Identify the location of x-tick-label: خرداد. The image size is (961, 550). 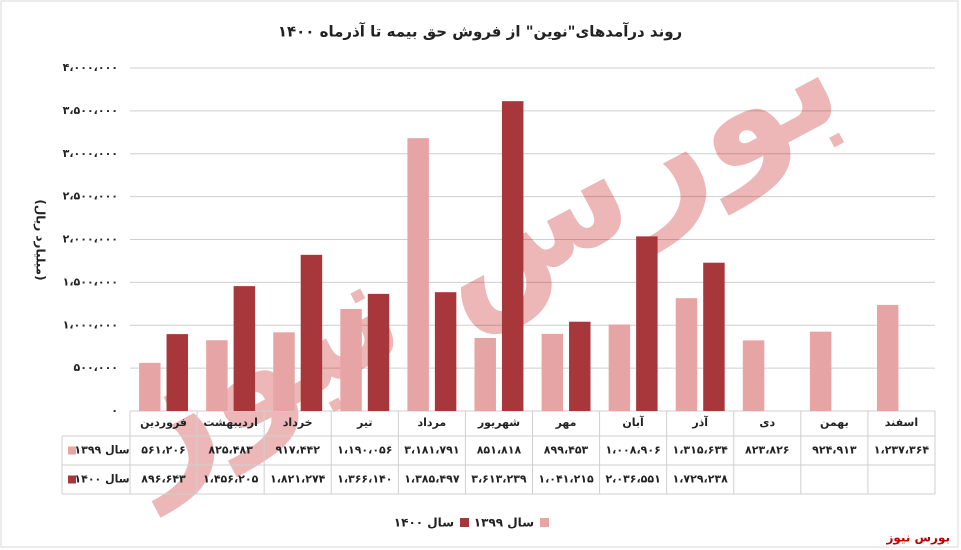
(298, 422).